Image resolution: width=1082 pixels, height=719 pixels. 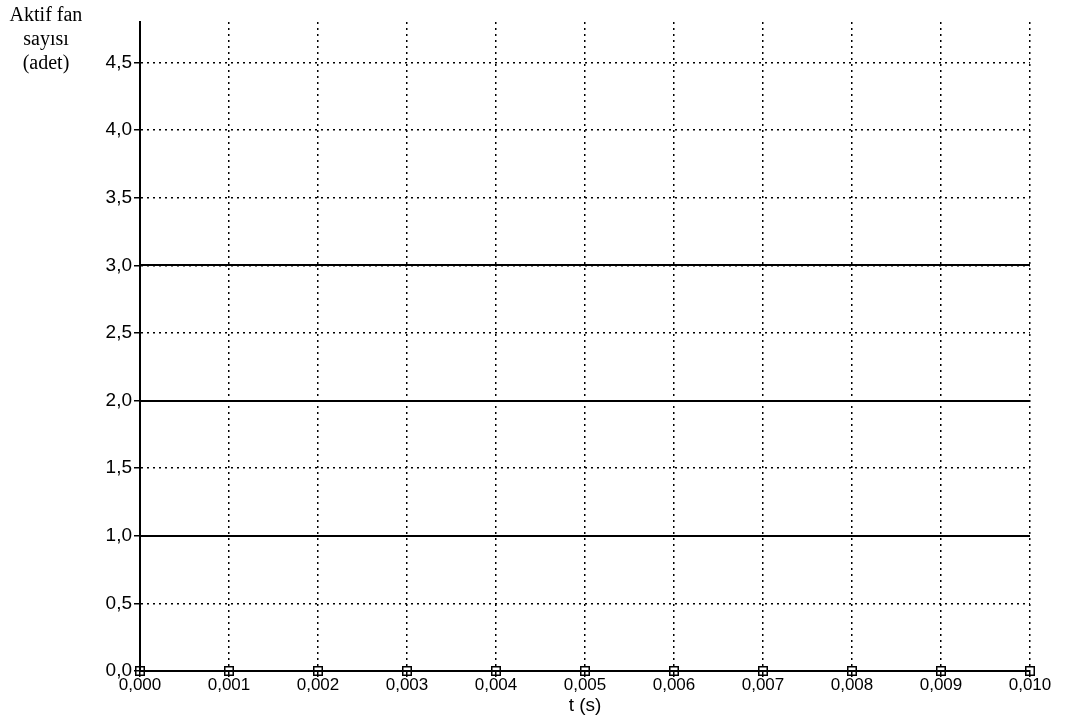 What do you see at coordinates (674, 685) in the screenshot?
I see `x-tick-label: 0,006` at bounding box center [674, 685].